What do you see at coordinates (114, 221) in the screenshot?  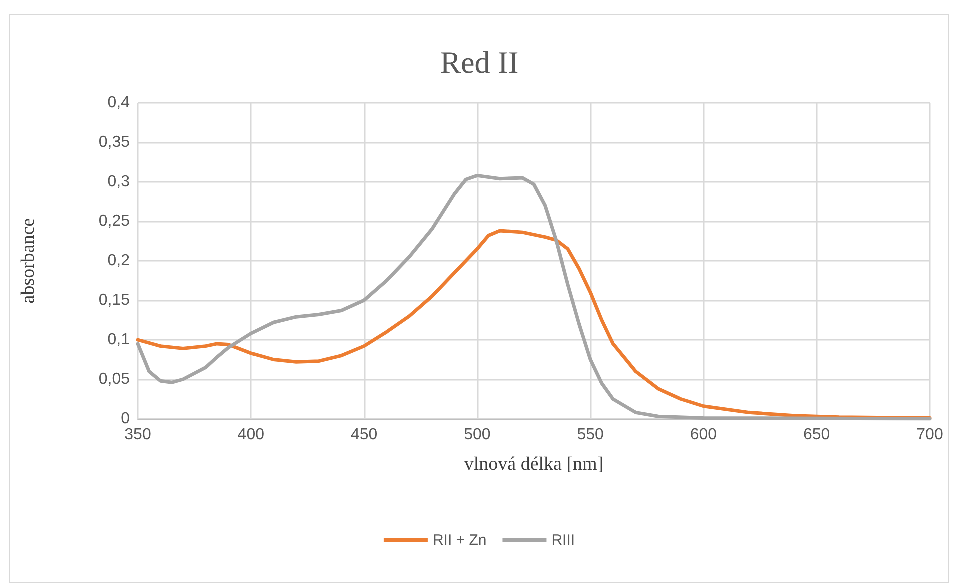 I see `y-tick-label: 0,25` at bounding box center [114, 221].